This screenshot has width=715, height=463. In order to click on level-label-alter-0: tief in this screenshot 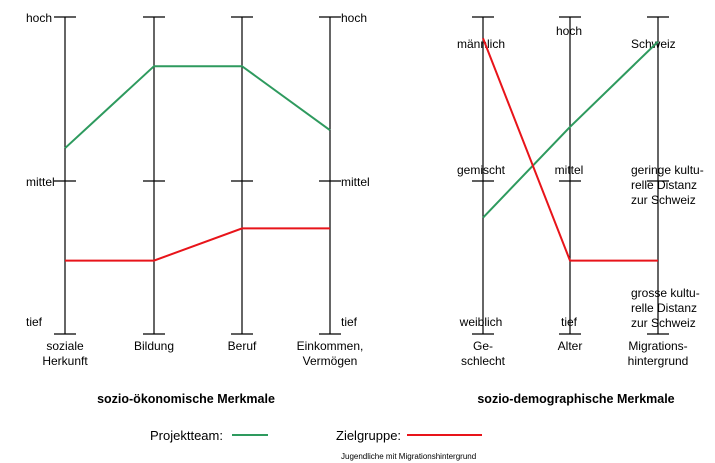, I will do `click(569, 322)`.